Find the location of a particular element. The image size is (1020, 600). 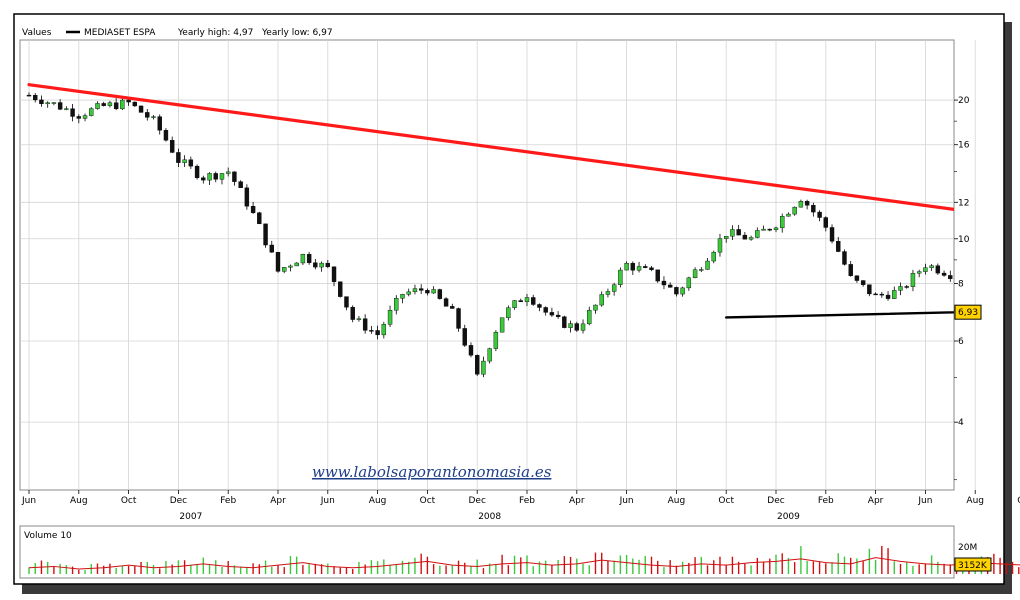

year-label: 2009 is located at coordinates (788, 517).